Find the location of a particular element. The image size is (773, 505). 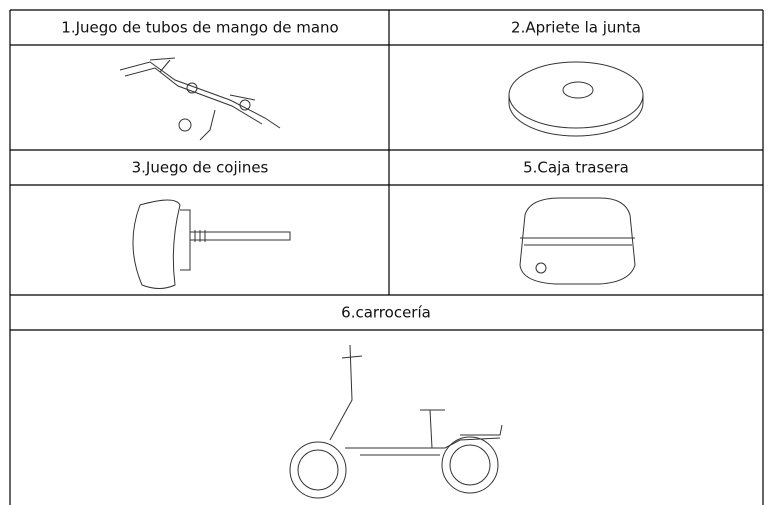

handlebar-drawing is located at coordinates (200, 99).